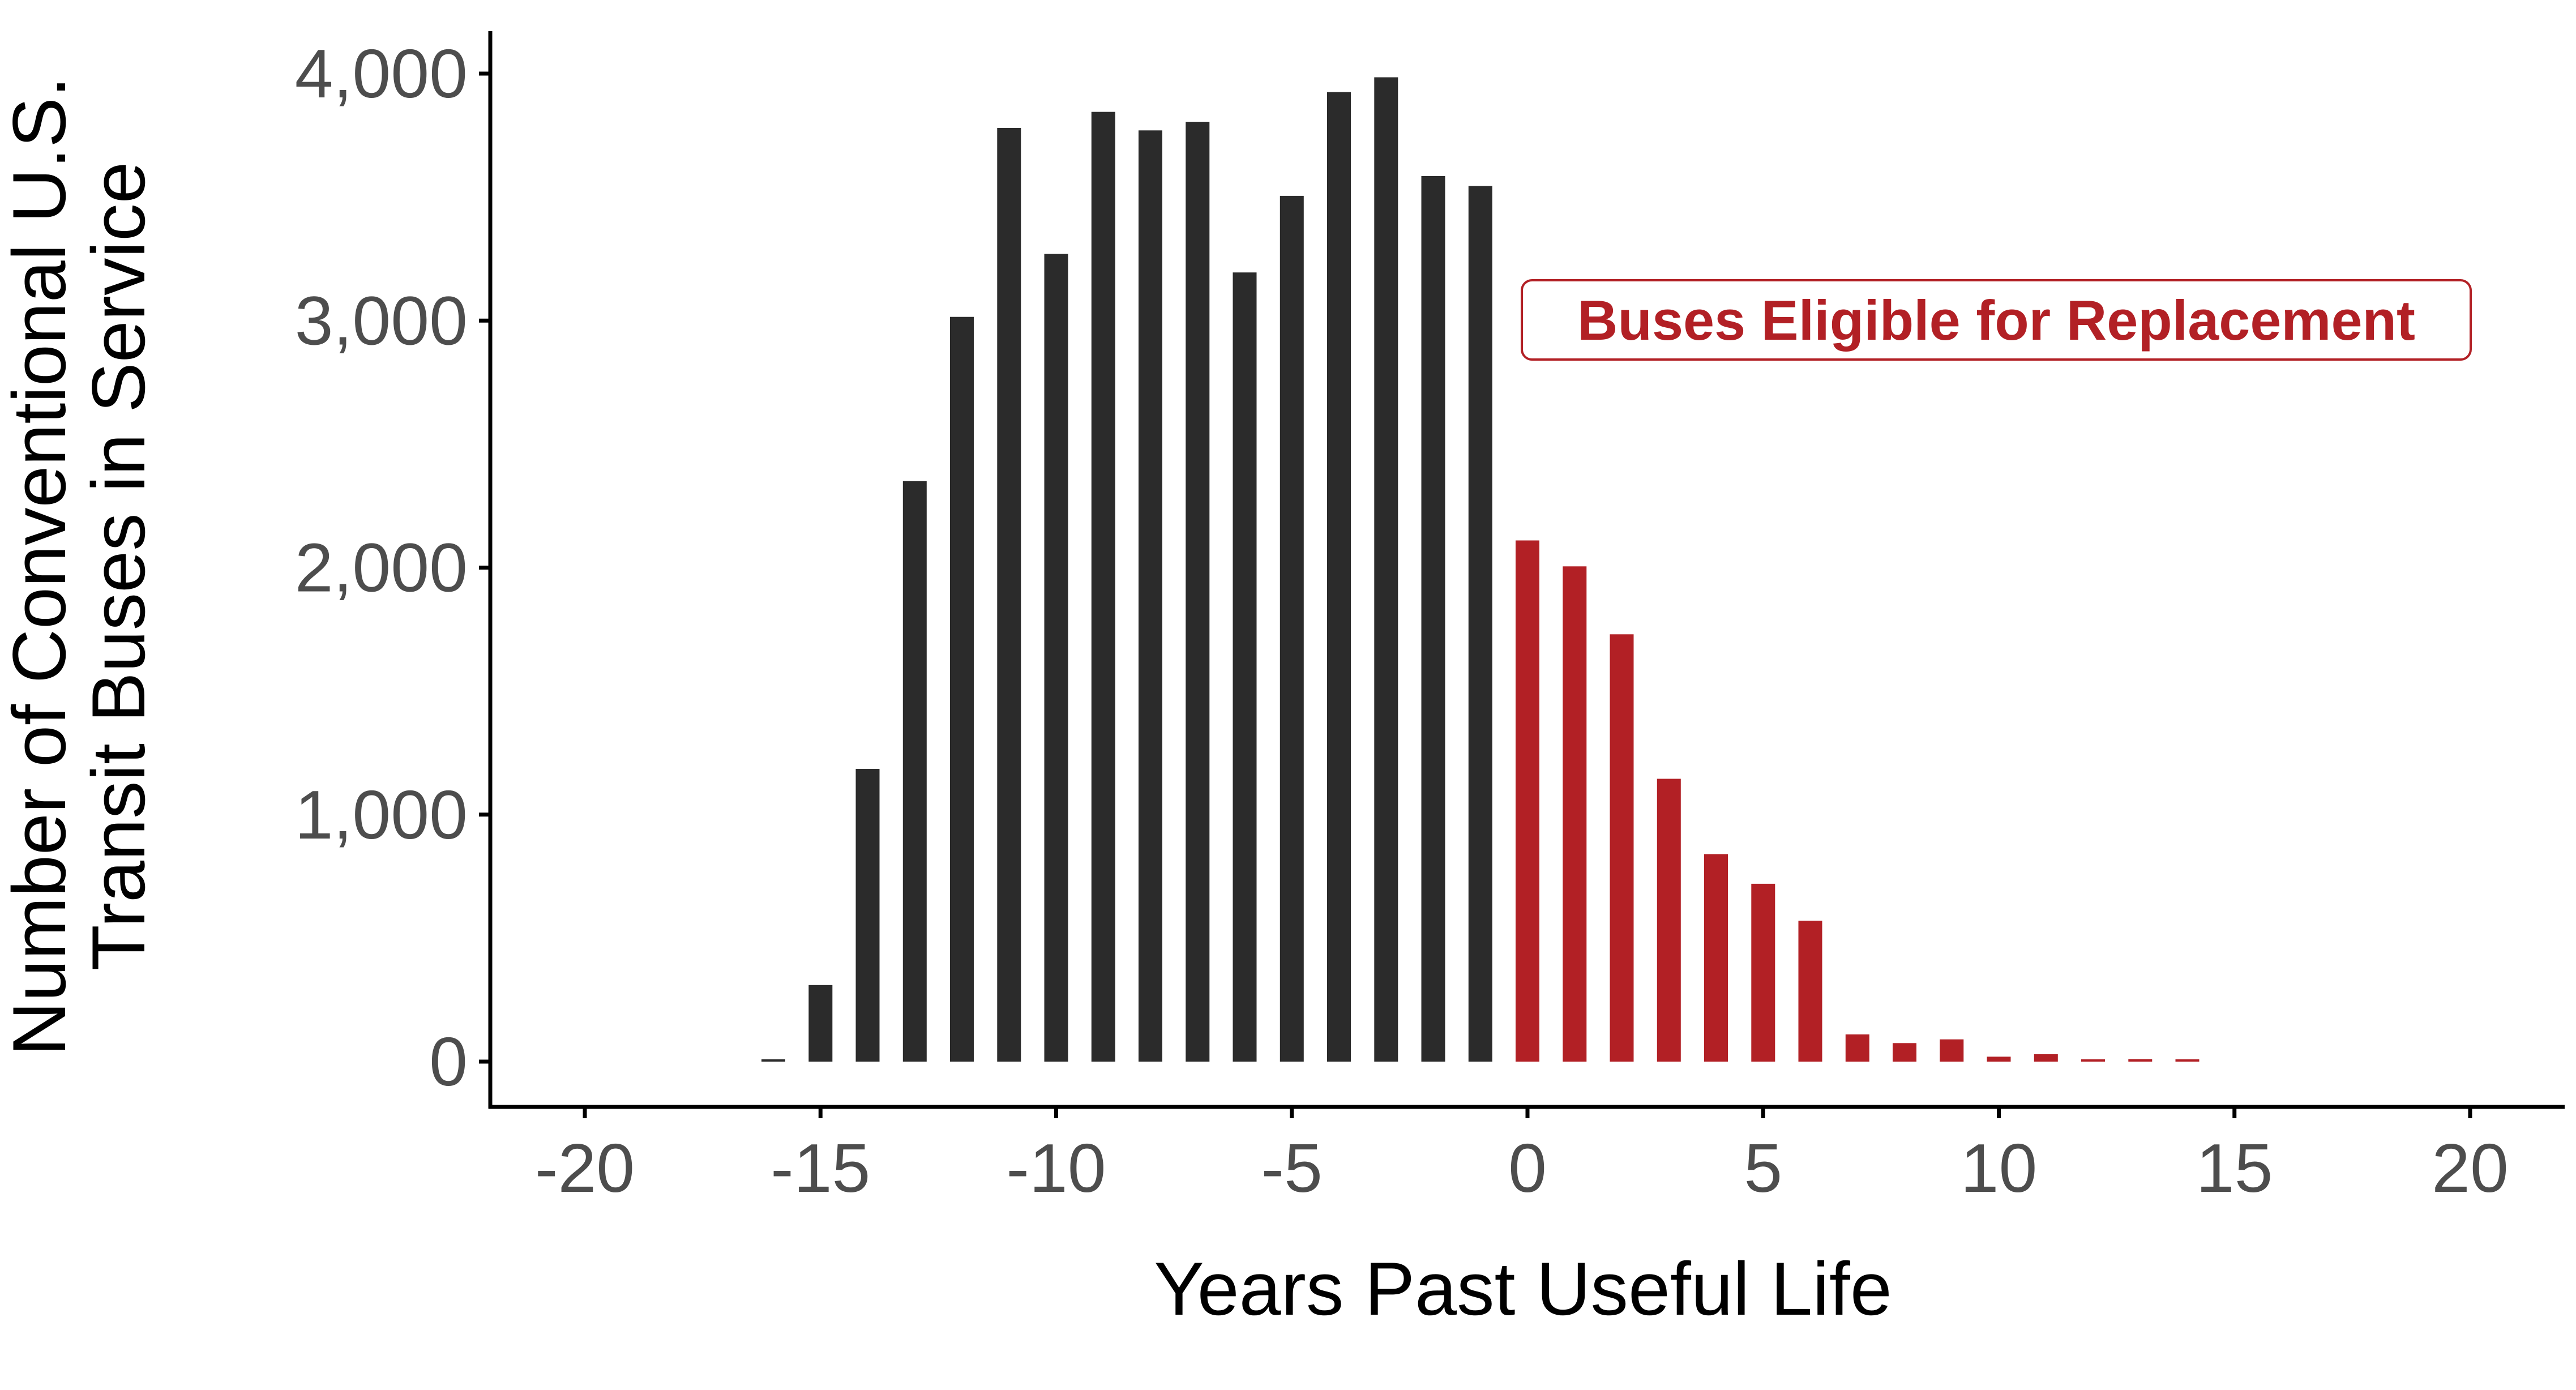 The image size is (2576, 1390). Describe the element at coordinates (773, 1060) in the screenshot. I see `bar-in-life--16` at that location.